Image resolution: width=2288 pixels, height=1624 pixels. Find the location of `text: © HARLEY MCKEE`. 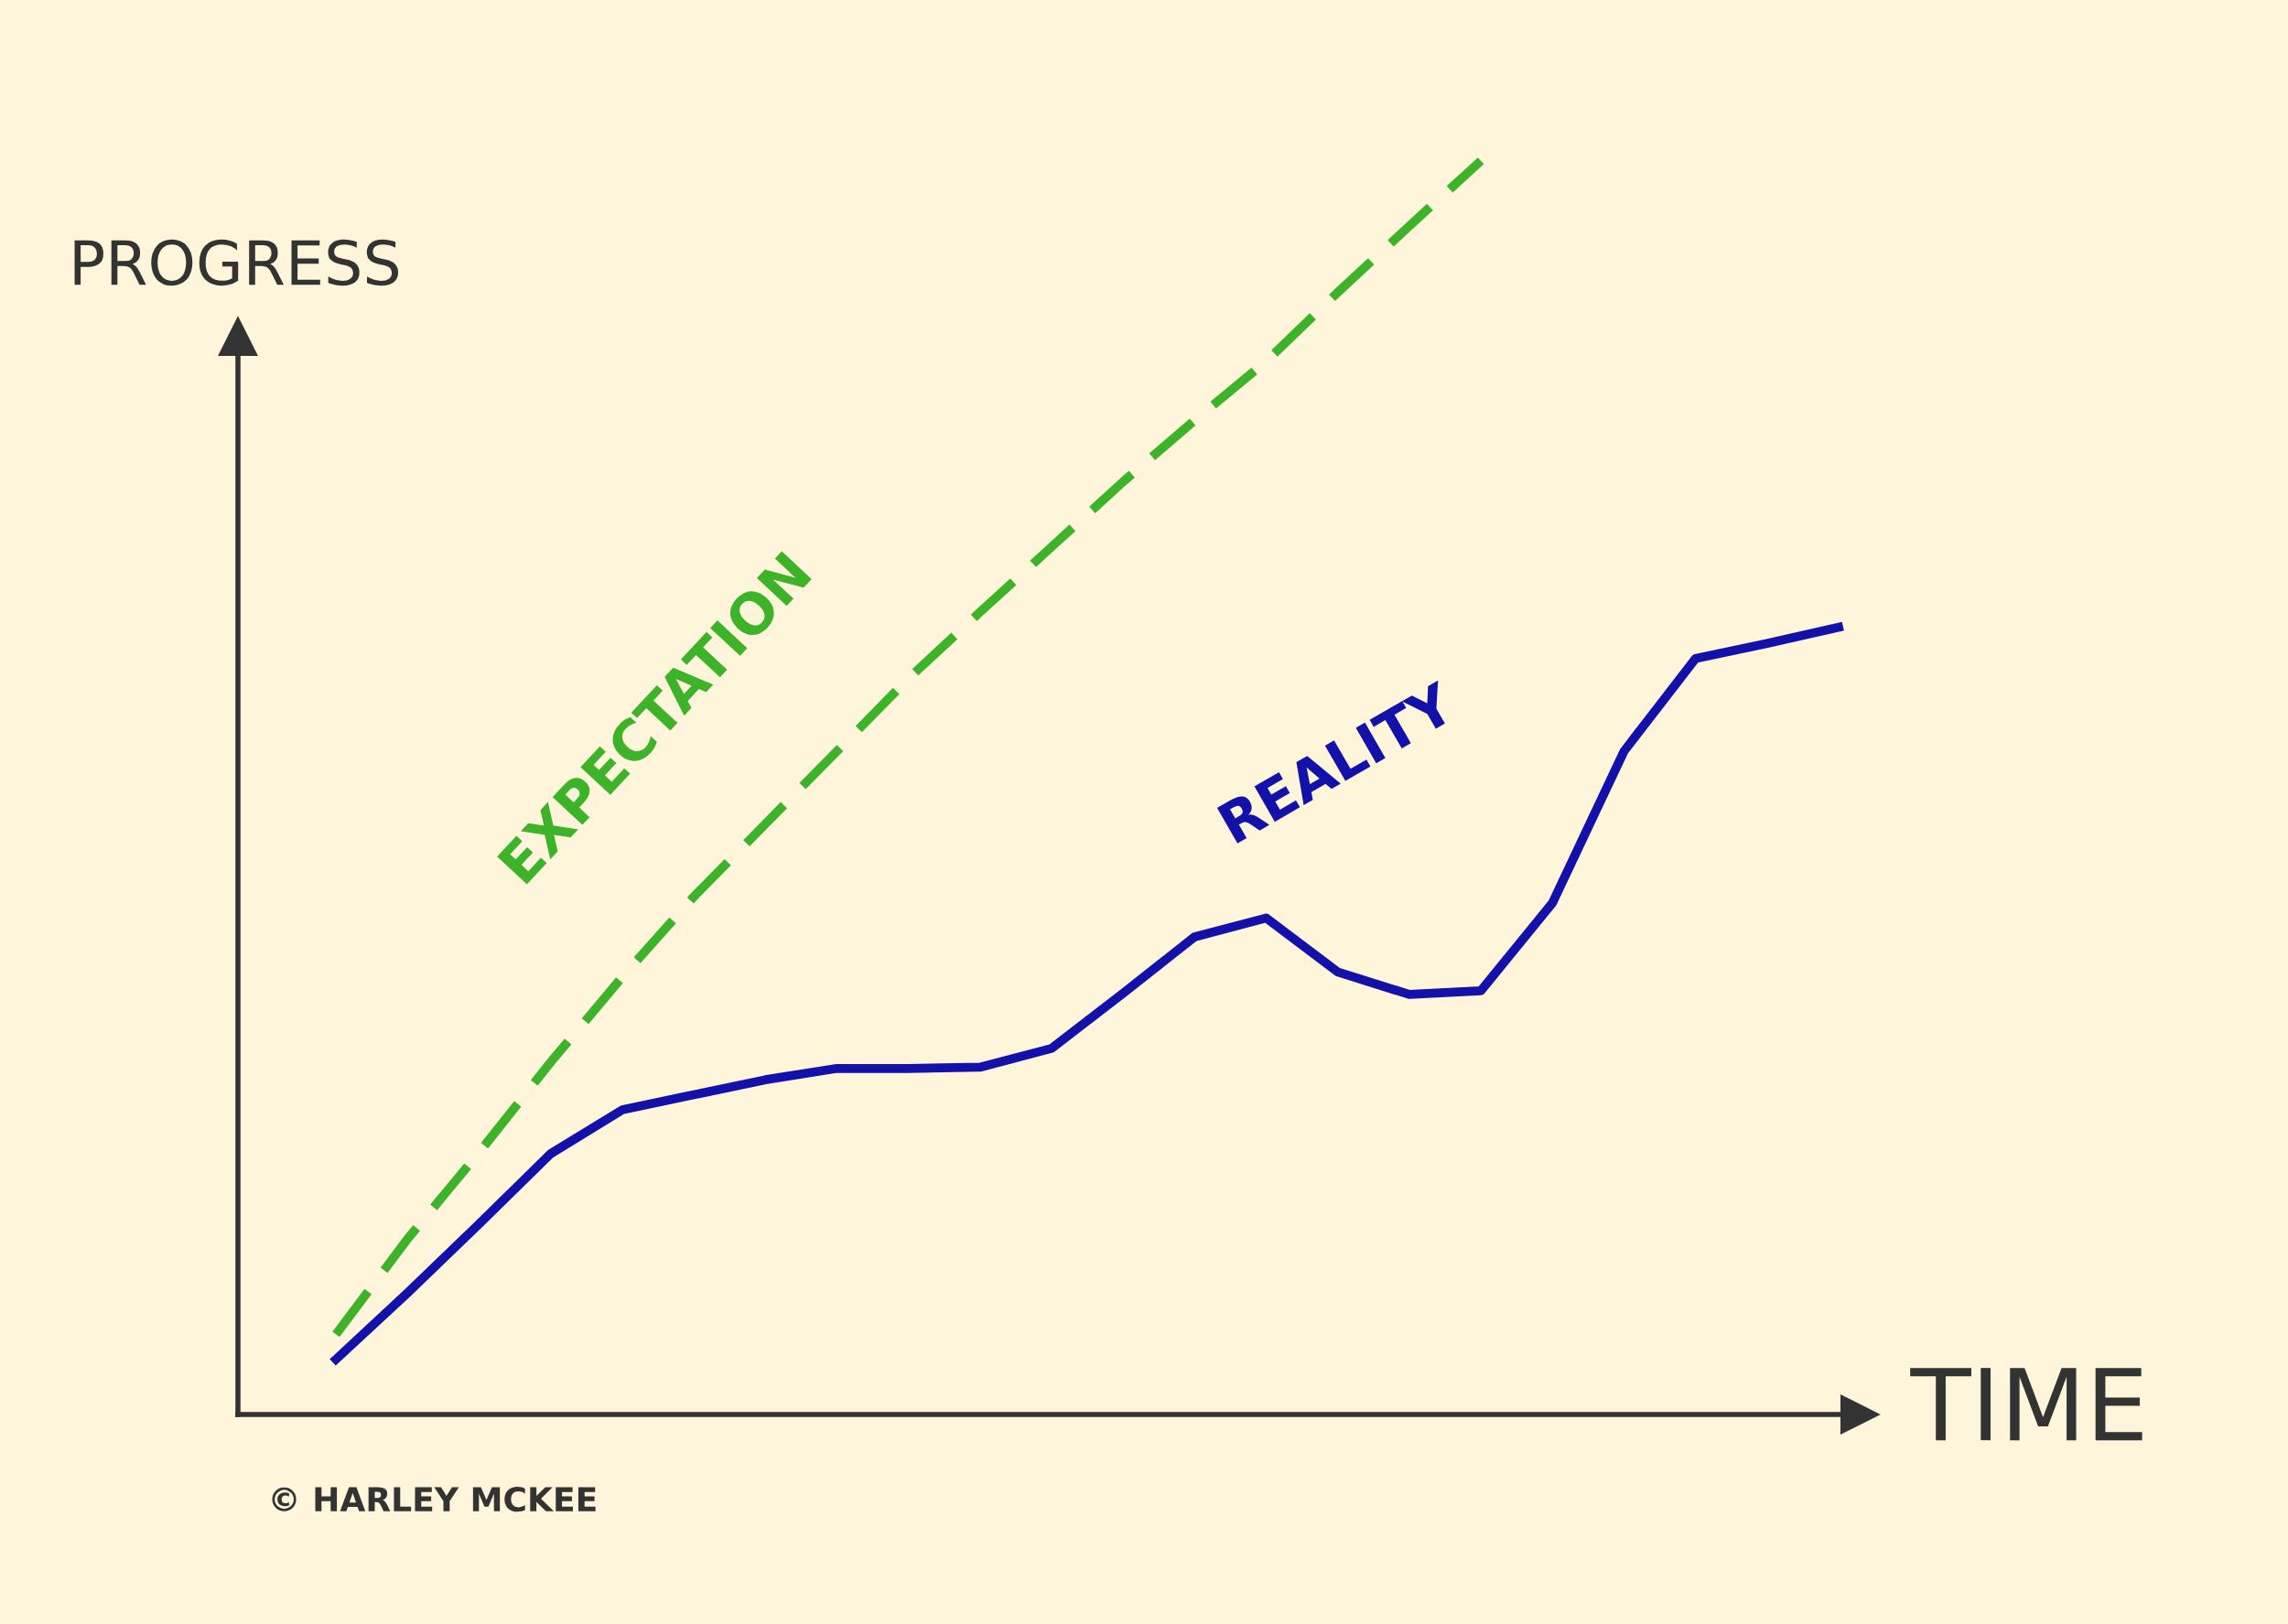

text: © HARLEY MCKEE is located at coordinates (434, 1499).